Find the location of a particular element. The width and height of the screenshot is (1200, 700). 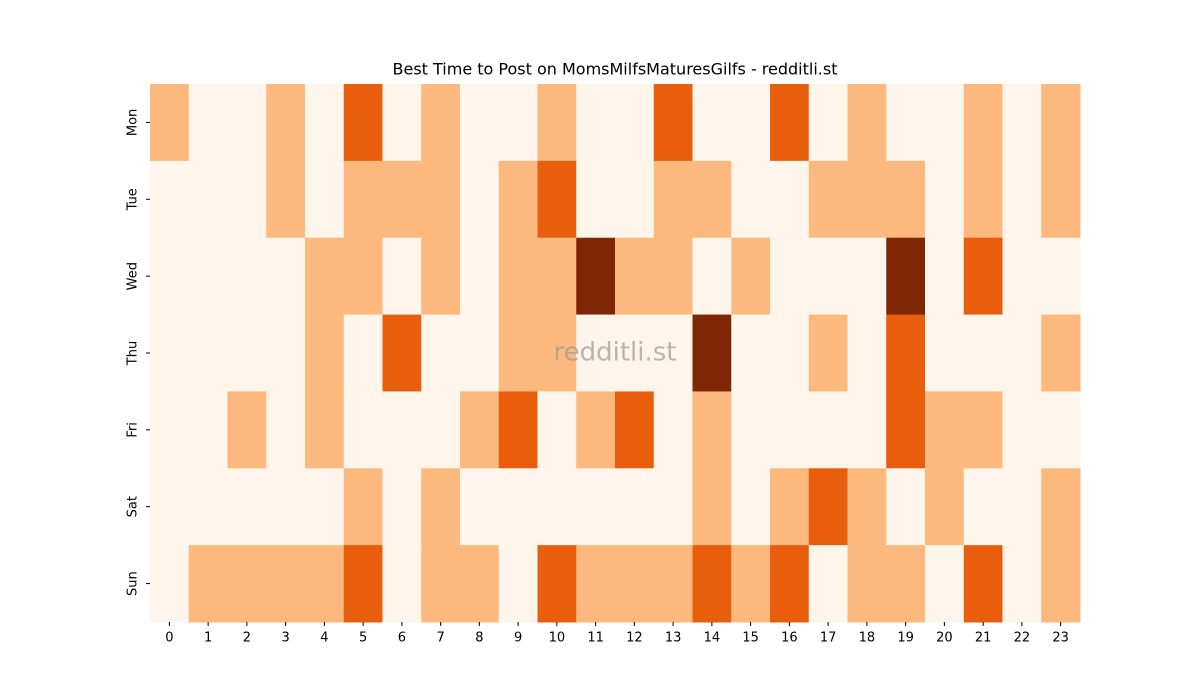

x-tick-label: 19 is located at coordinates (905, 638).